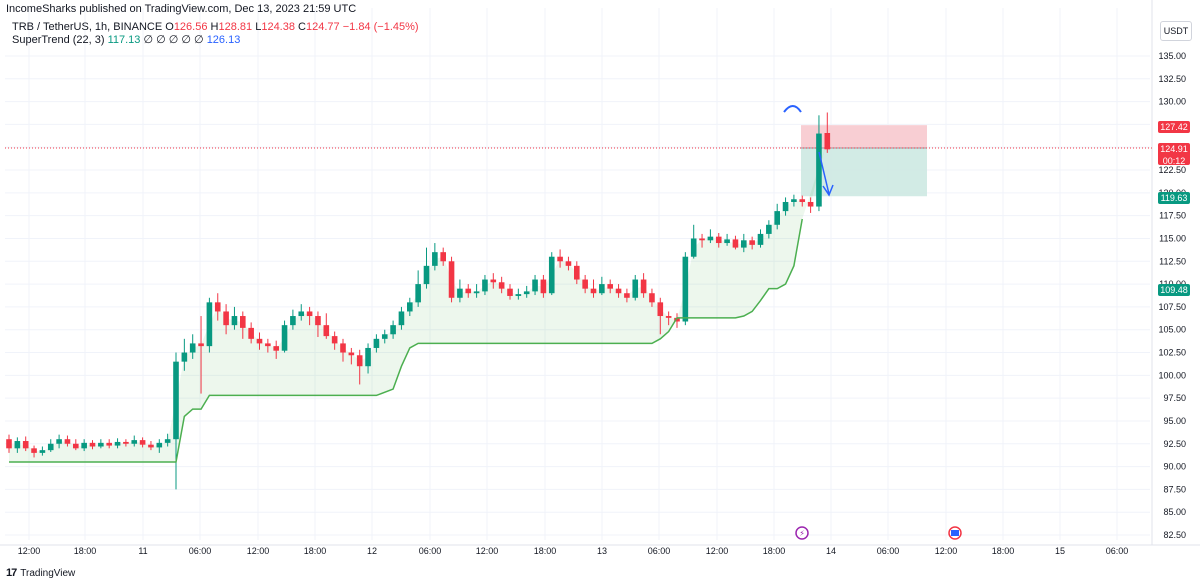 The image size is (1200, 583). What do you see at coordinates (235, 27) in the screenshot?
I see `high-value: 128.81` at bounding box center [235, 27].